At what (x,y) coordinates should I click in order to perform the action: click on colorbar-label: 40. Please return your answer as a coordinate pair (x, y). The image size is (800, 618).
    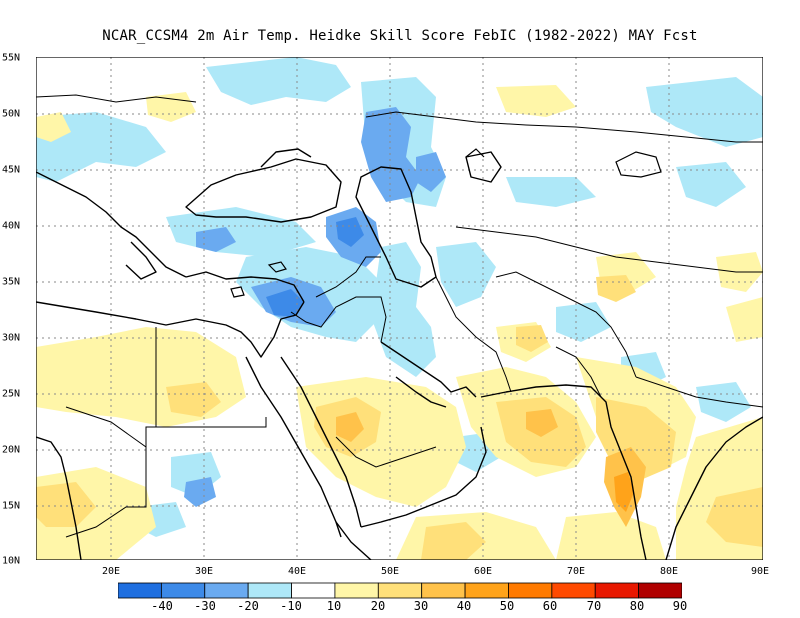
    Looking at the image, I should click on (464, 606).